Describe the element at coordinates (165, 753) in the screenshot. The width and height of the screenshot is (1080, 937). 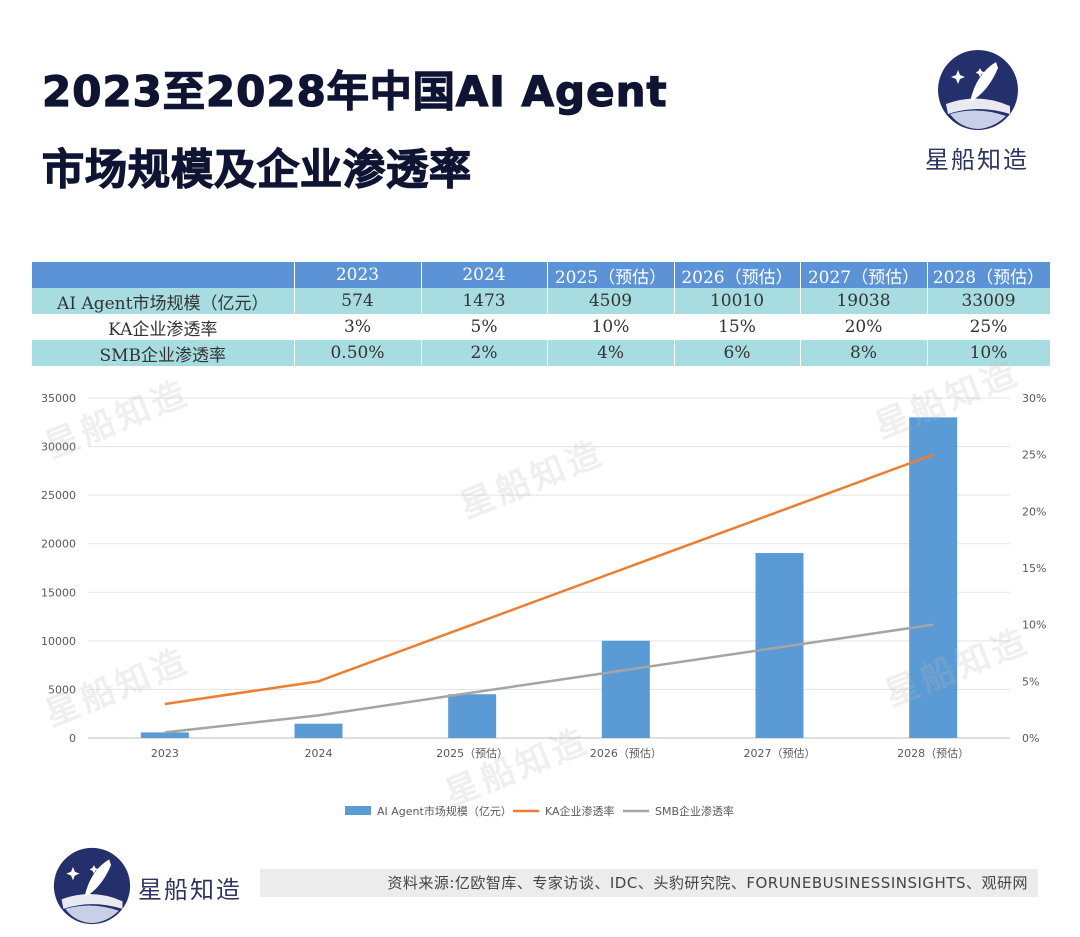
I see `x-tick-label: 2023` at that location.